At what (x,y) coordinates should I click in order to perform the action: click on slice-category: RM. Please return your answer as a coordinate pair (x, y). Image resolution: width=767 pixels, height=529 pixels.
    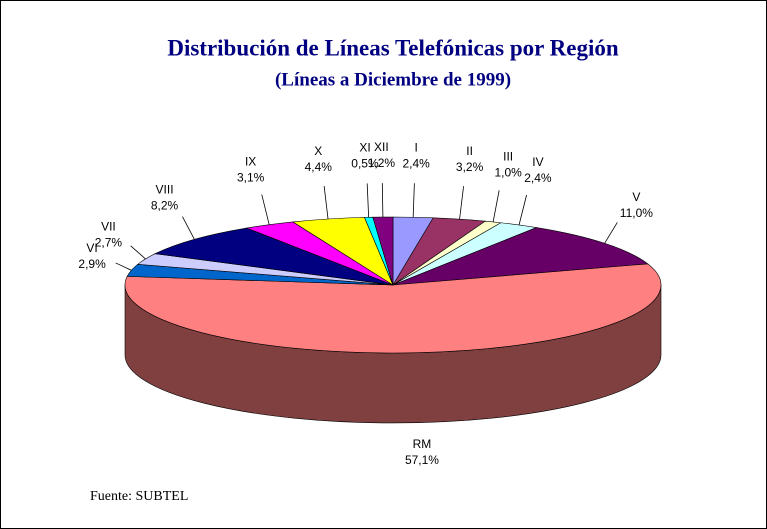
    Looking at the image, I should click on (422, 444).